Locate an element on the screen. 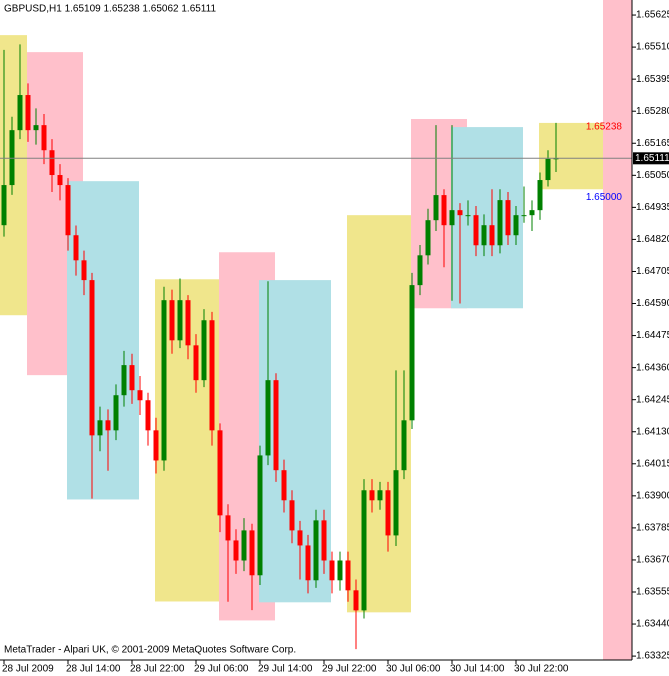 This screenshot has height=676, width=669. overlay: 1.65238 1.65000 is located at coordinates (316, 162).